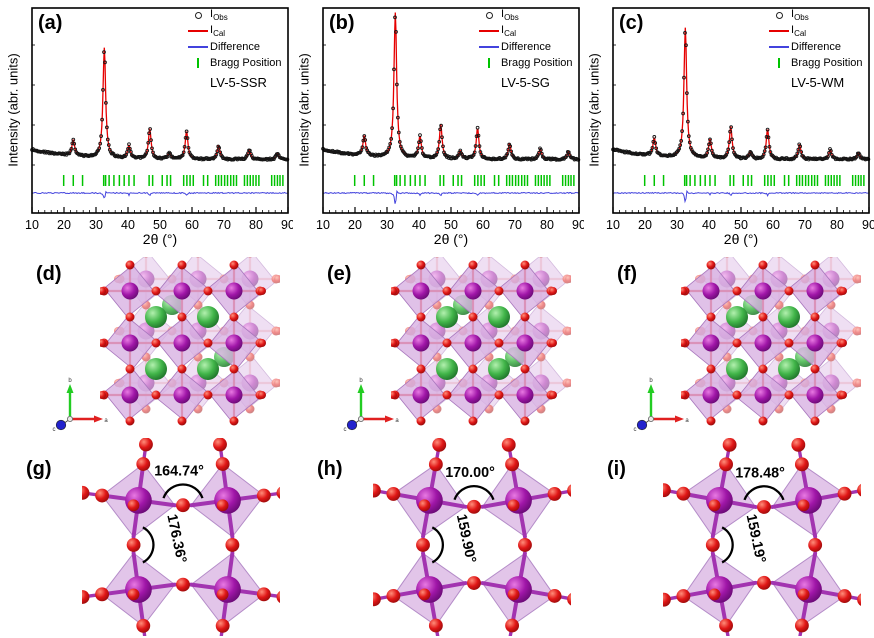 Image resolution: width=874 pixels, height=638 pixels. What do you see at coordinates (837, 225) in the screenshot?
I see `svg-text: 80` at bounding box center [837, 225].